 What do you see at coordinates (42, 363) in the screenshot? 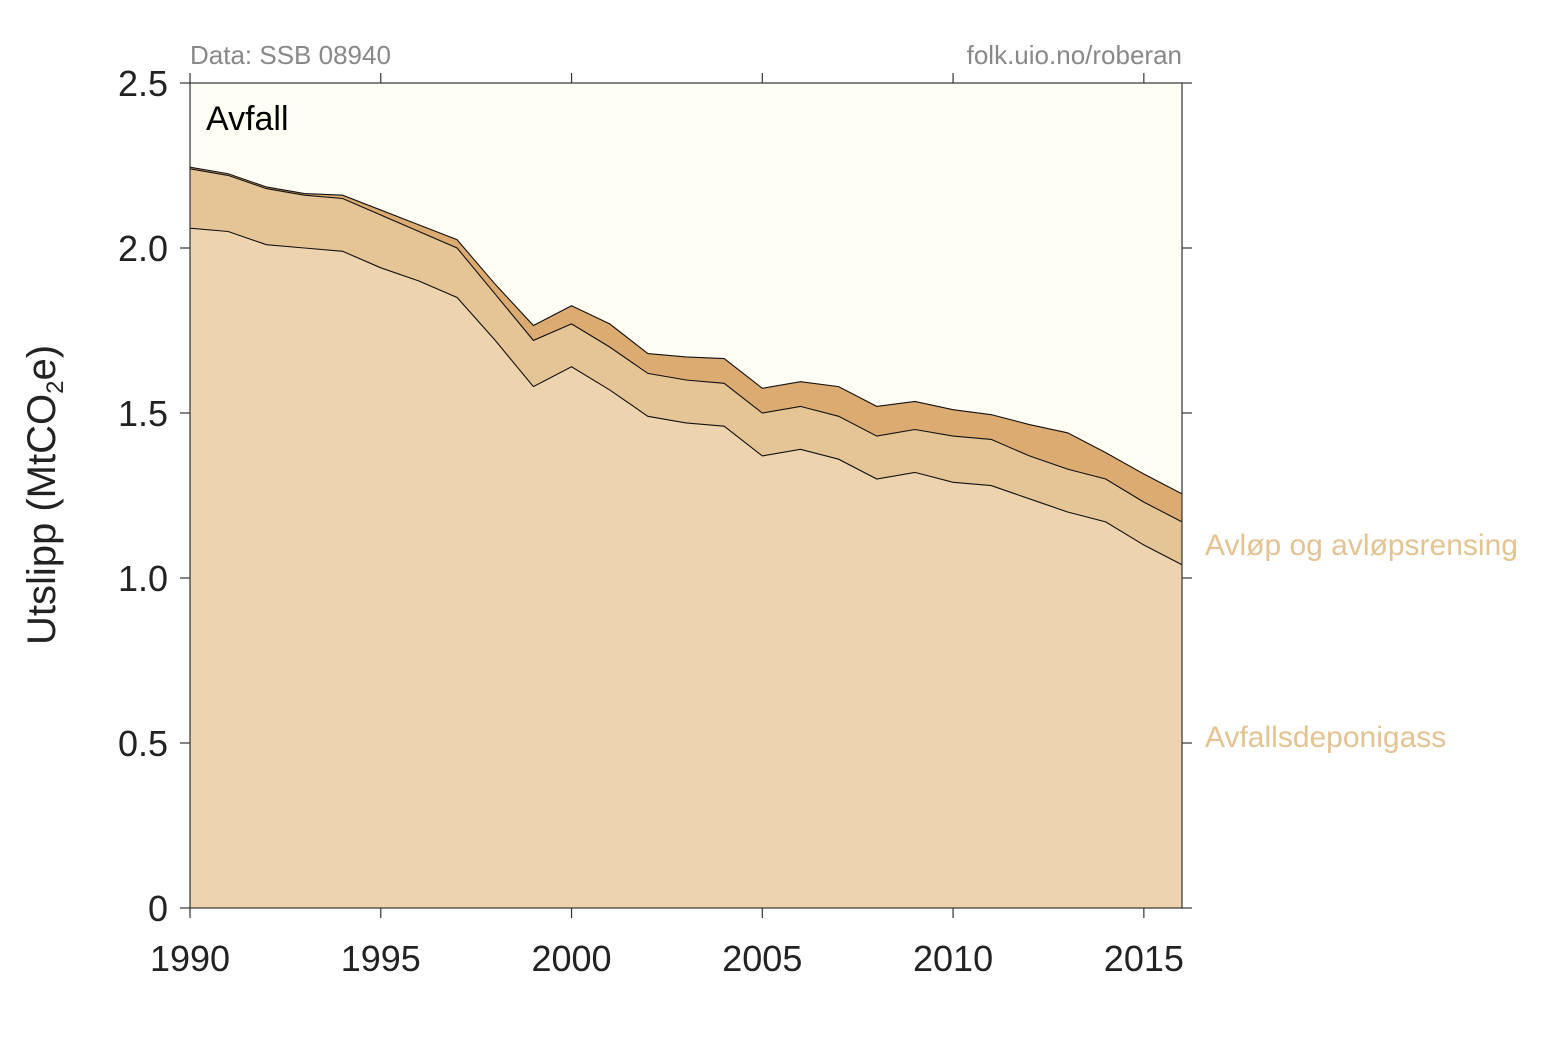
I see `y-axis-label-end: e)` at bounding box center [42, 363].